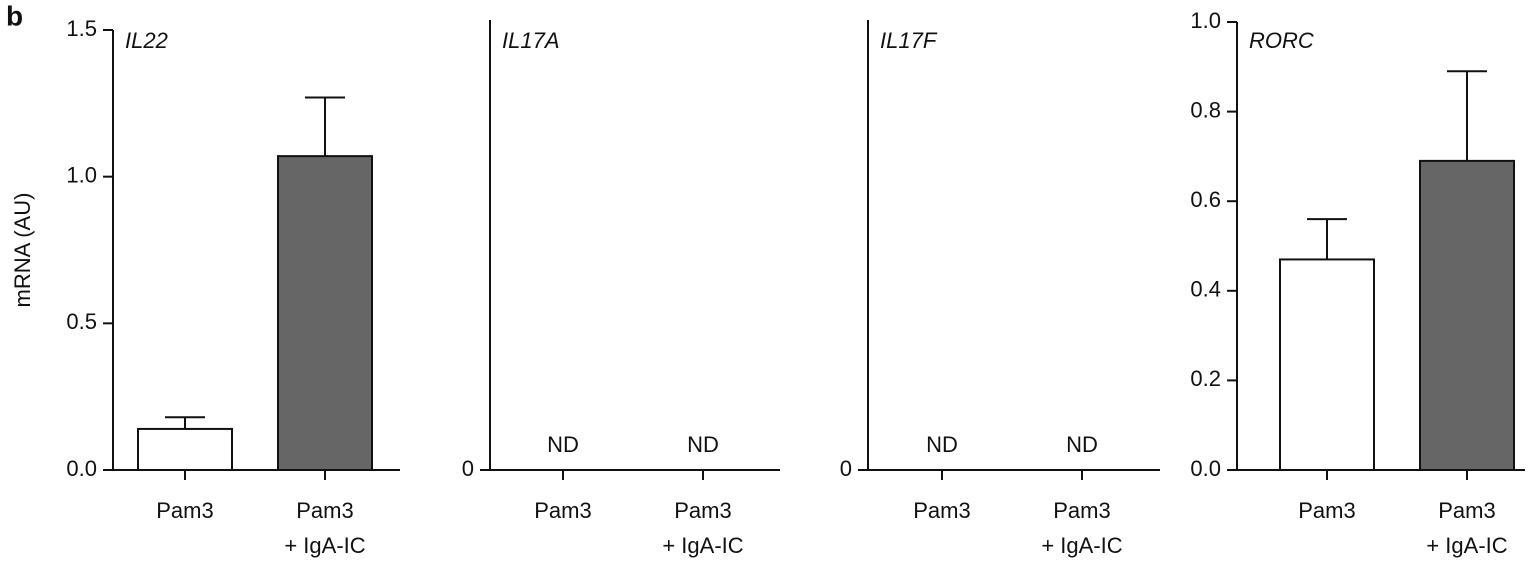  What do you see at coordinates (81, 321) in the screenshot?
I see `y-tick-label: 0.5` at bounding box center [81, 321].